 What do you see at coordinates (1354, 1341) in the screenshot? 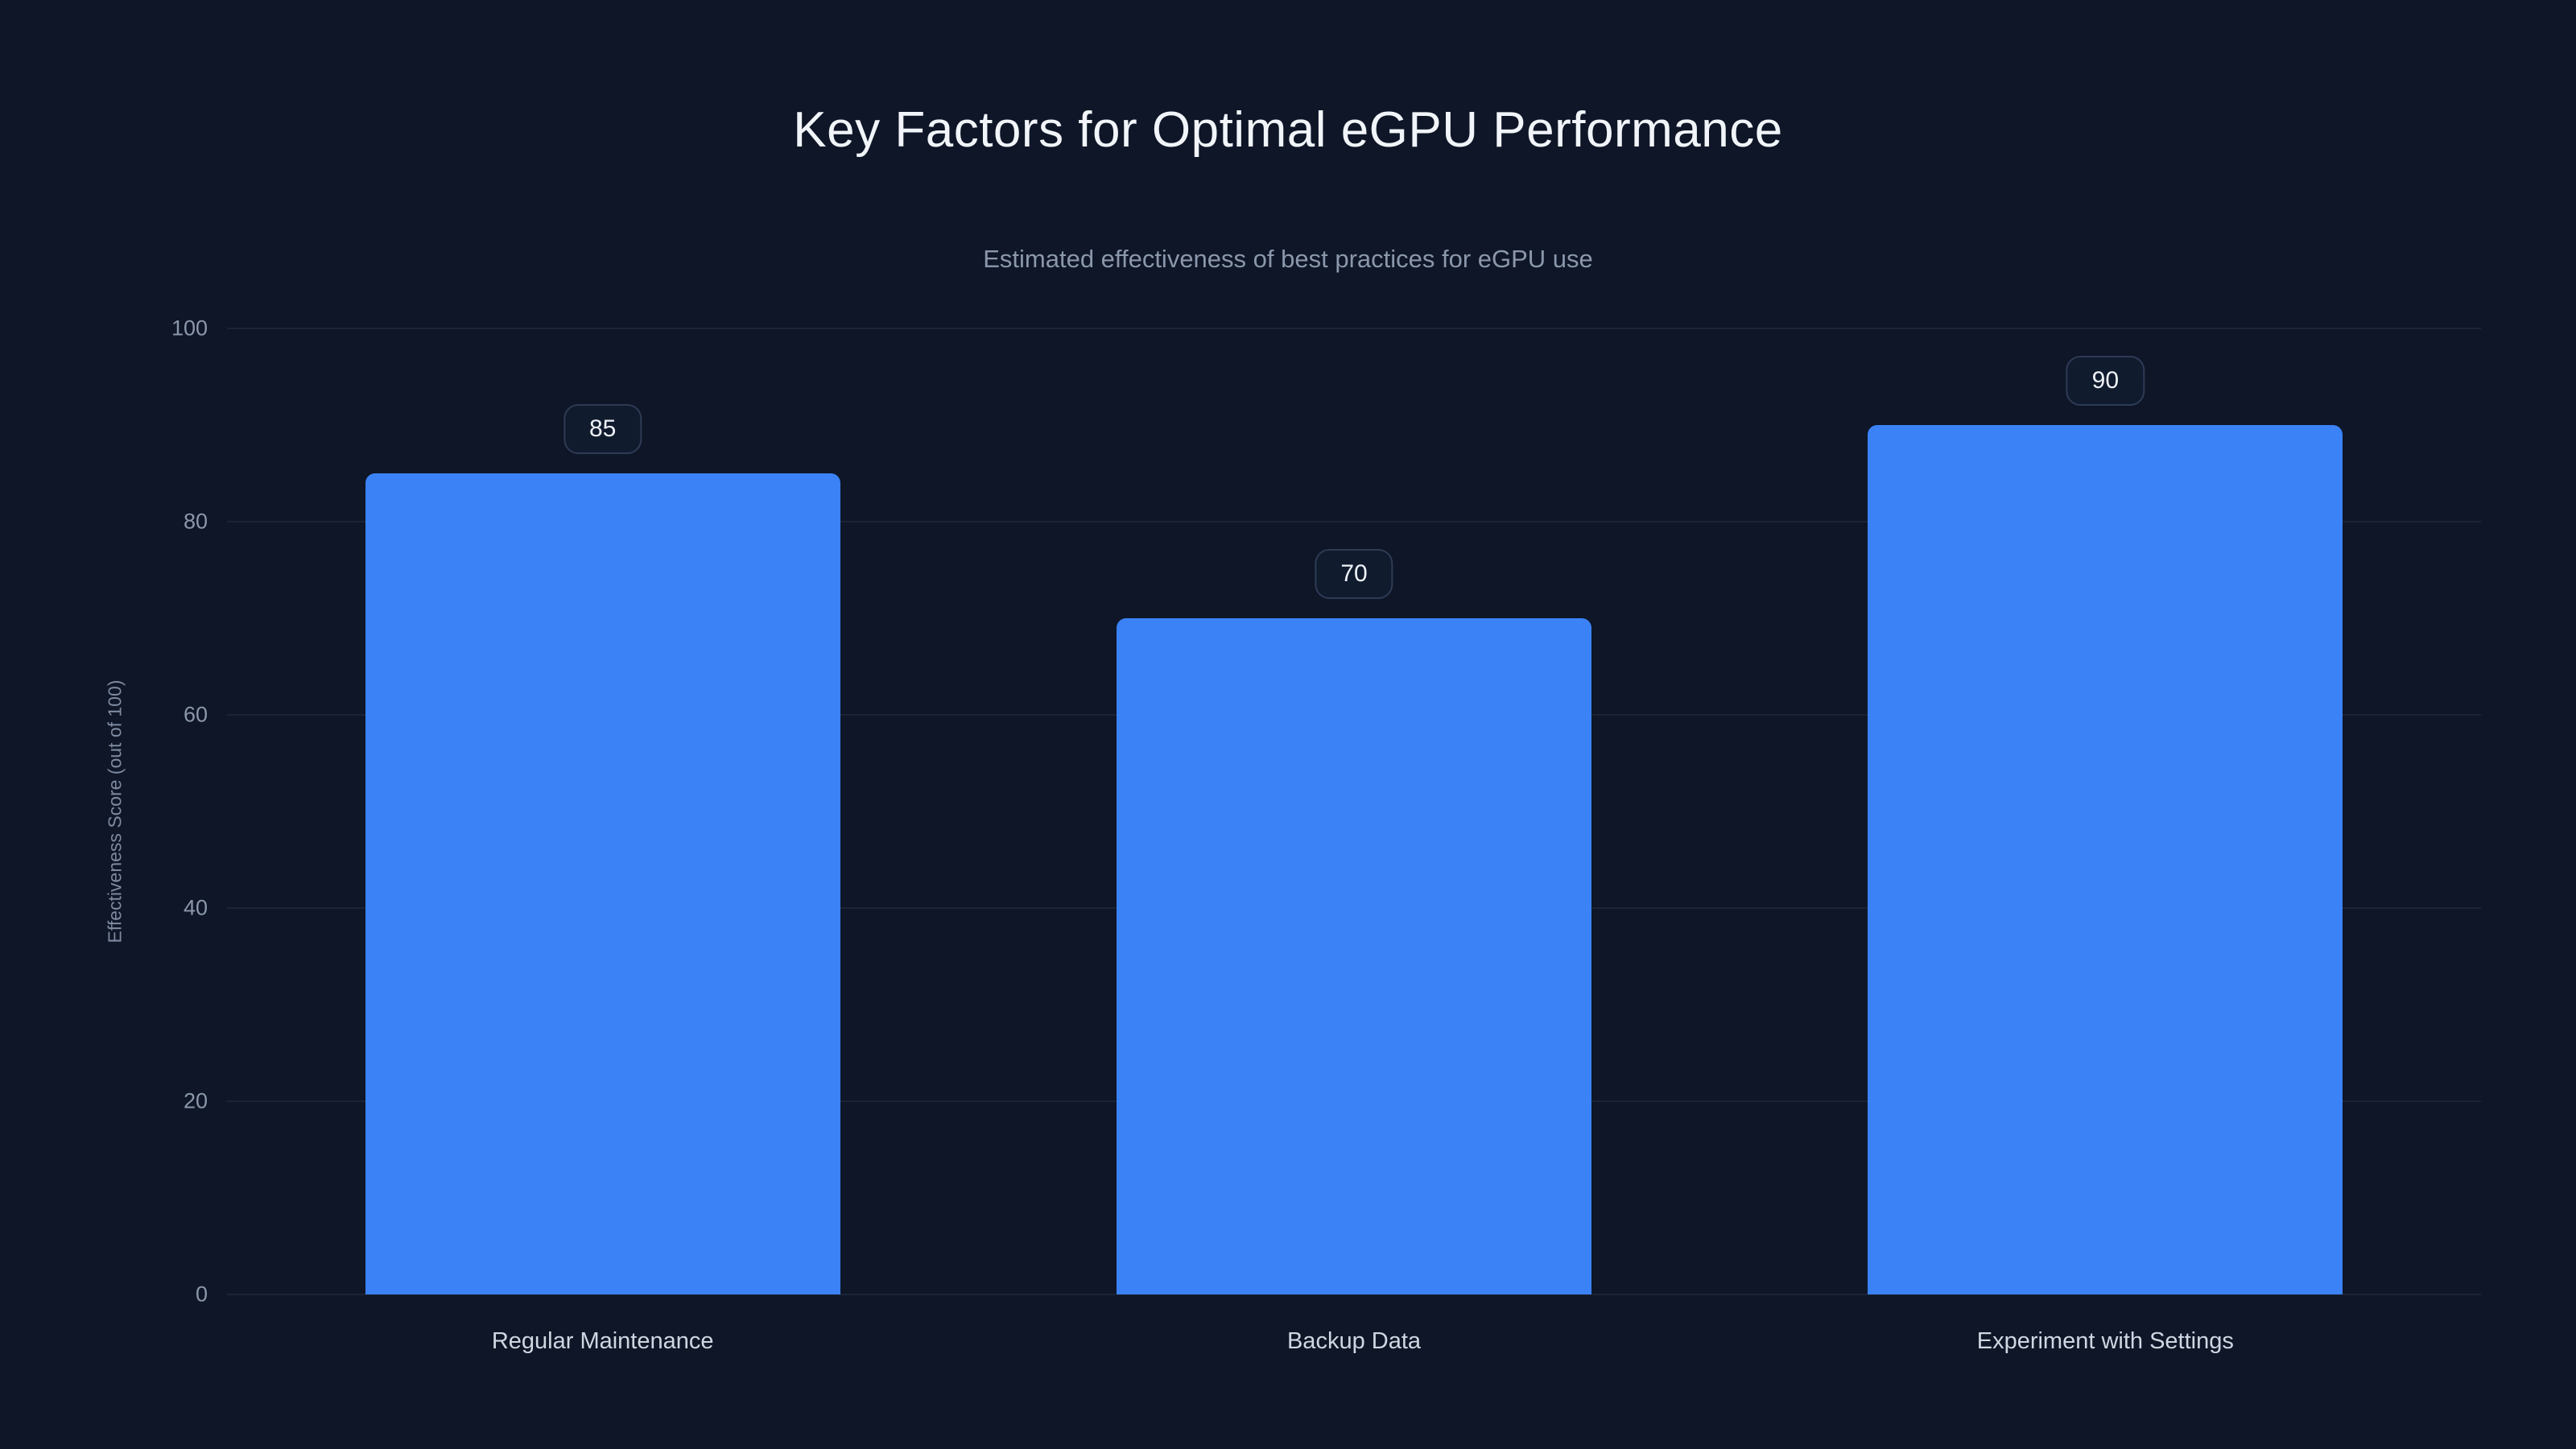
I see `x-axis-category-label: Backup Data` at bounding box center [1354, 1341].